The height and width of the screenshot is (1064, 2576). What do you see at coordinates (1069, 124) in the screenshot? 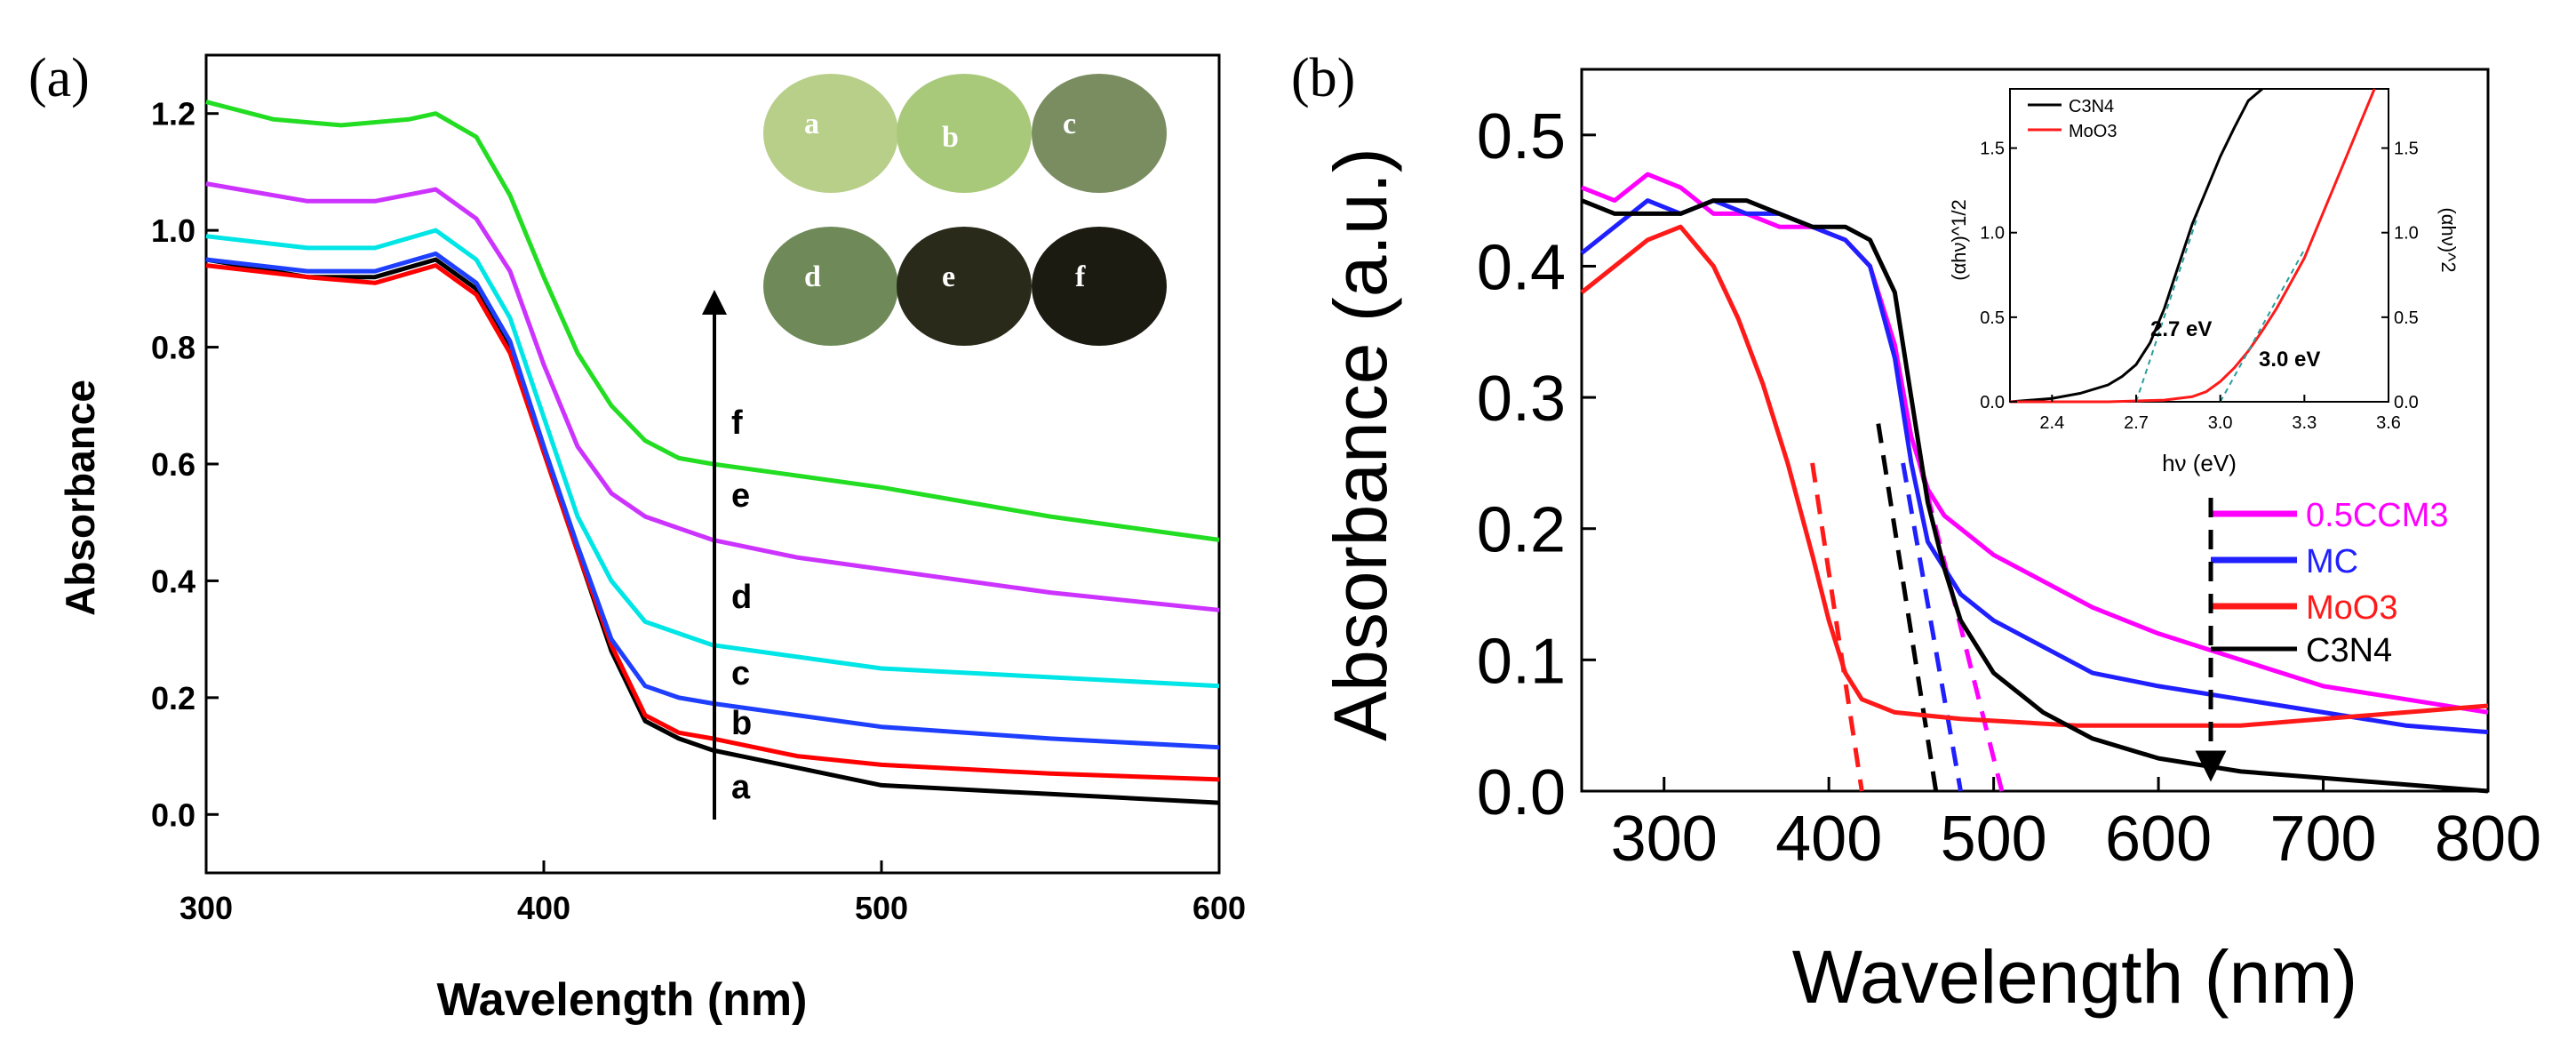
I see `photo-label-c: c` at bounding box center [1069, 124].